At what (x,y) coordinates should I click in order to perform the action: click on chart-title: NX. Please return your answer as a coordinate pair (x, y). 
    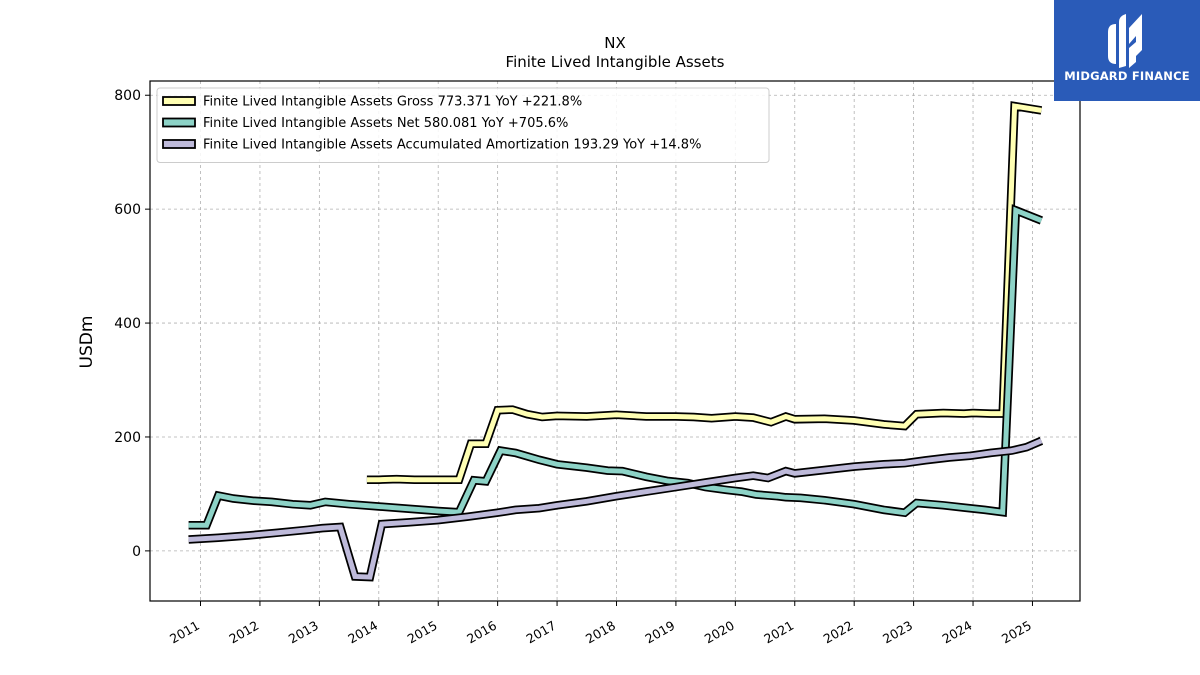
    Looking at the image, I should click on (615, 43).